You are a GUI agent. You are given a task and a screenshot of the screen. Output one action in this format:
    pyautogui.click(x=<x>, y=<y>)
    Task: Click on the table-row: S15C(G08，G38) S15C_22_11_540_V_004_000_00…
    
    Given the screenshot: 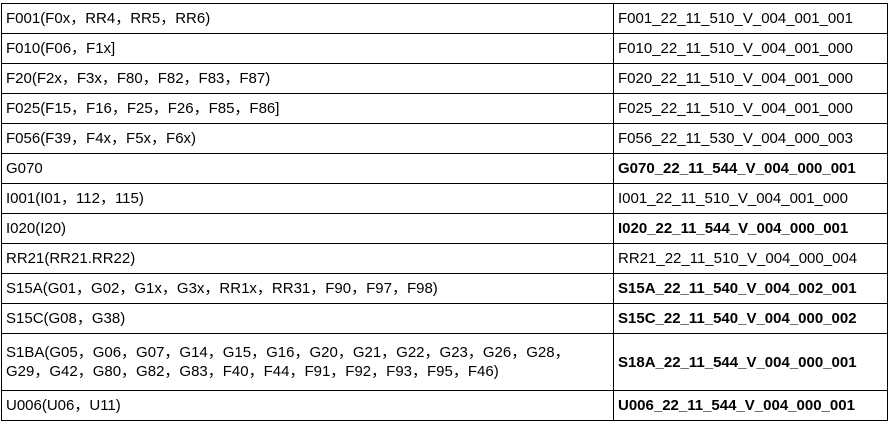 What is the action you would take?
    pyautogui.click(x=444, y=318)
    